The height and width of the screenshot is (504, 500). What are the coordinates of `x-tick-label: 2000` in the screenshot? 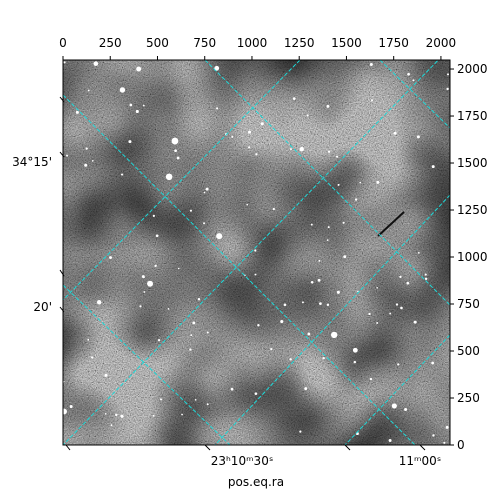 It's located at (441, 43).